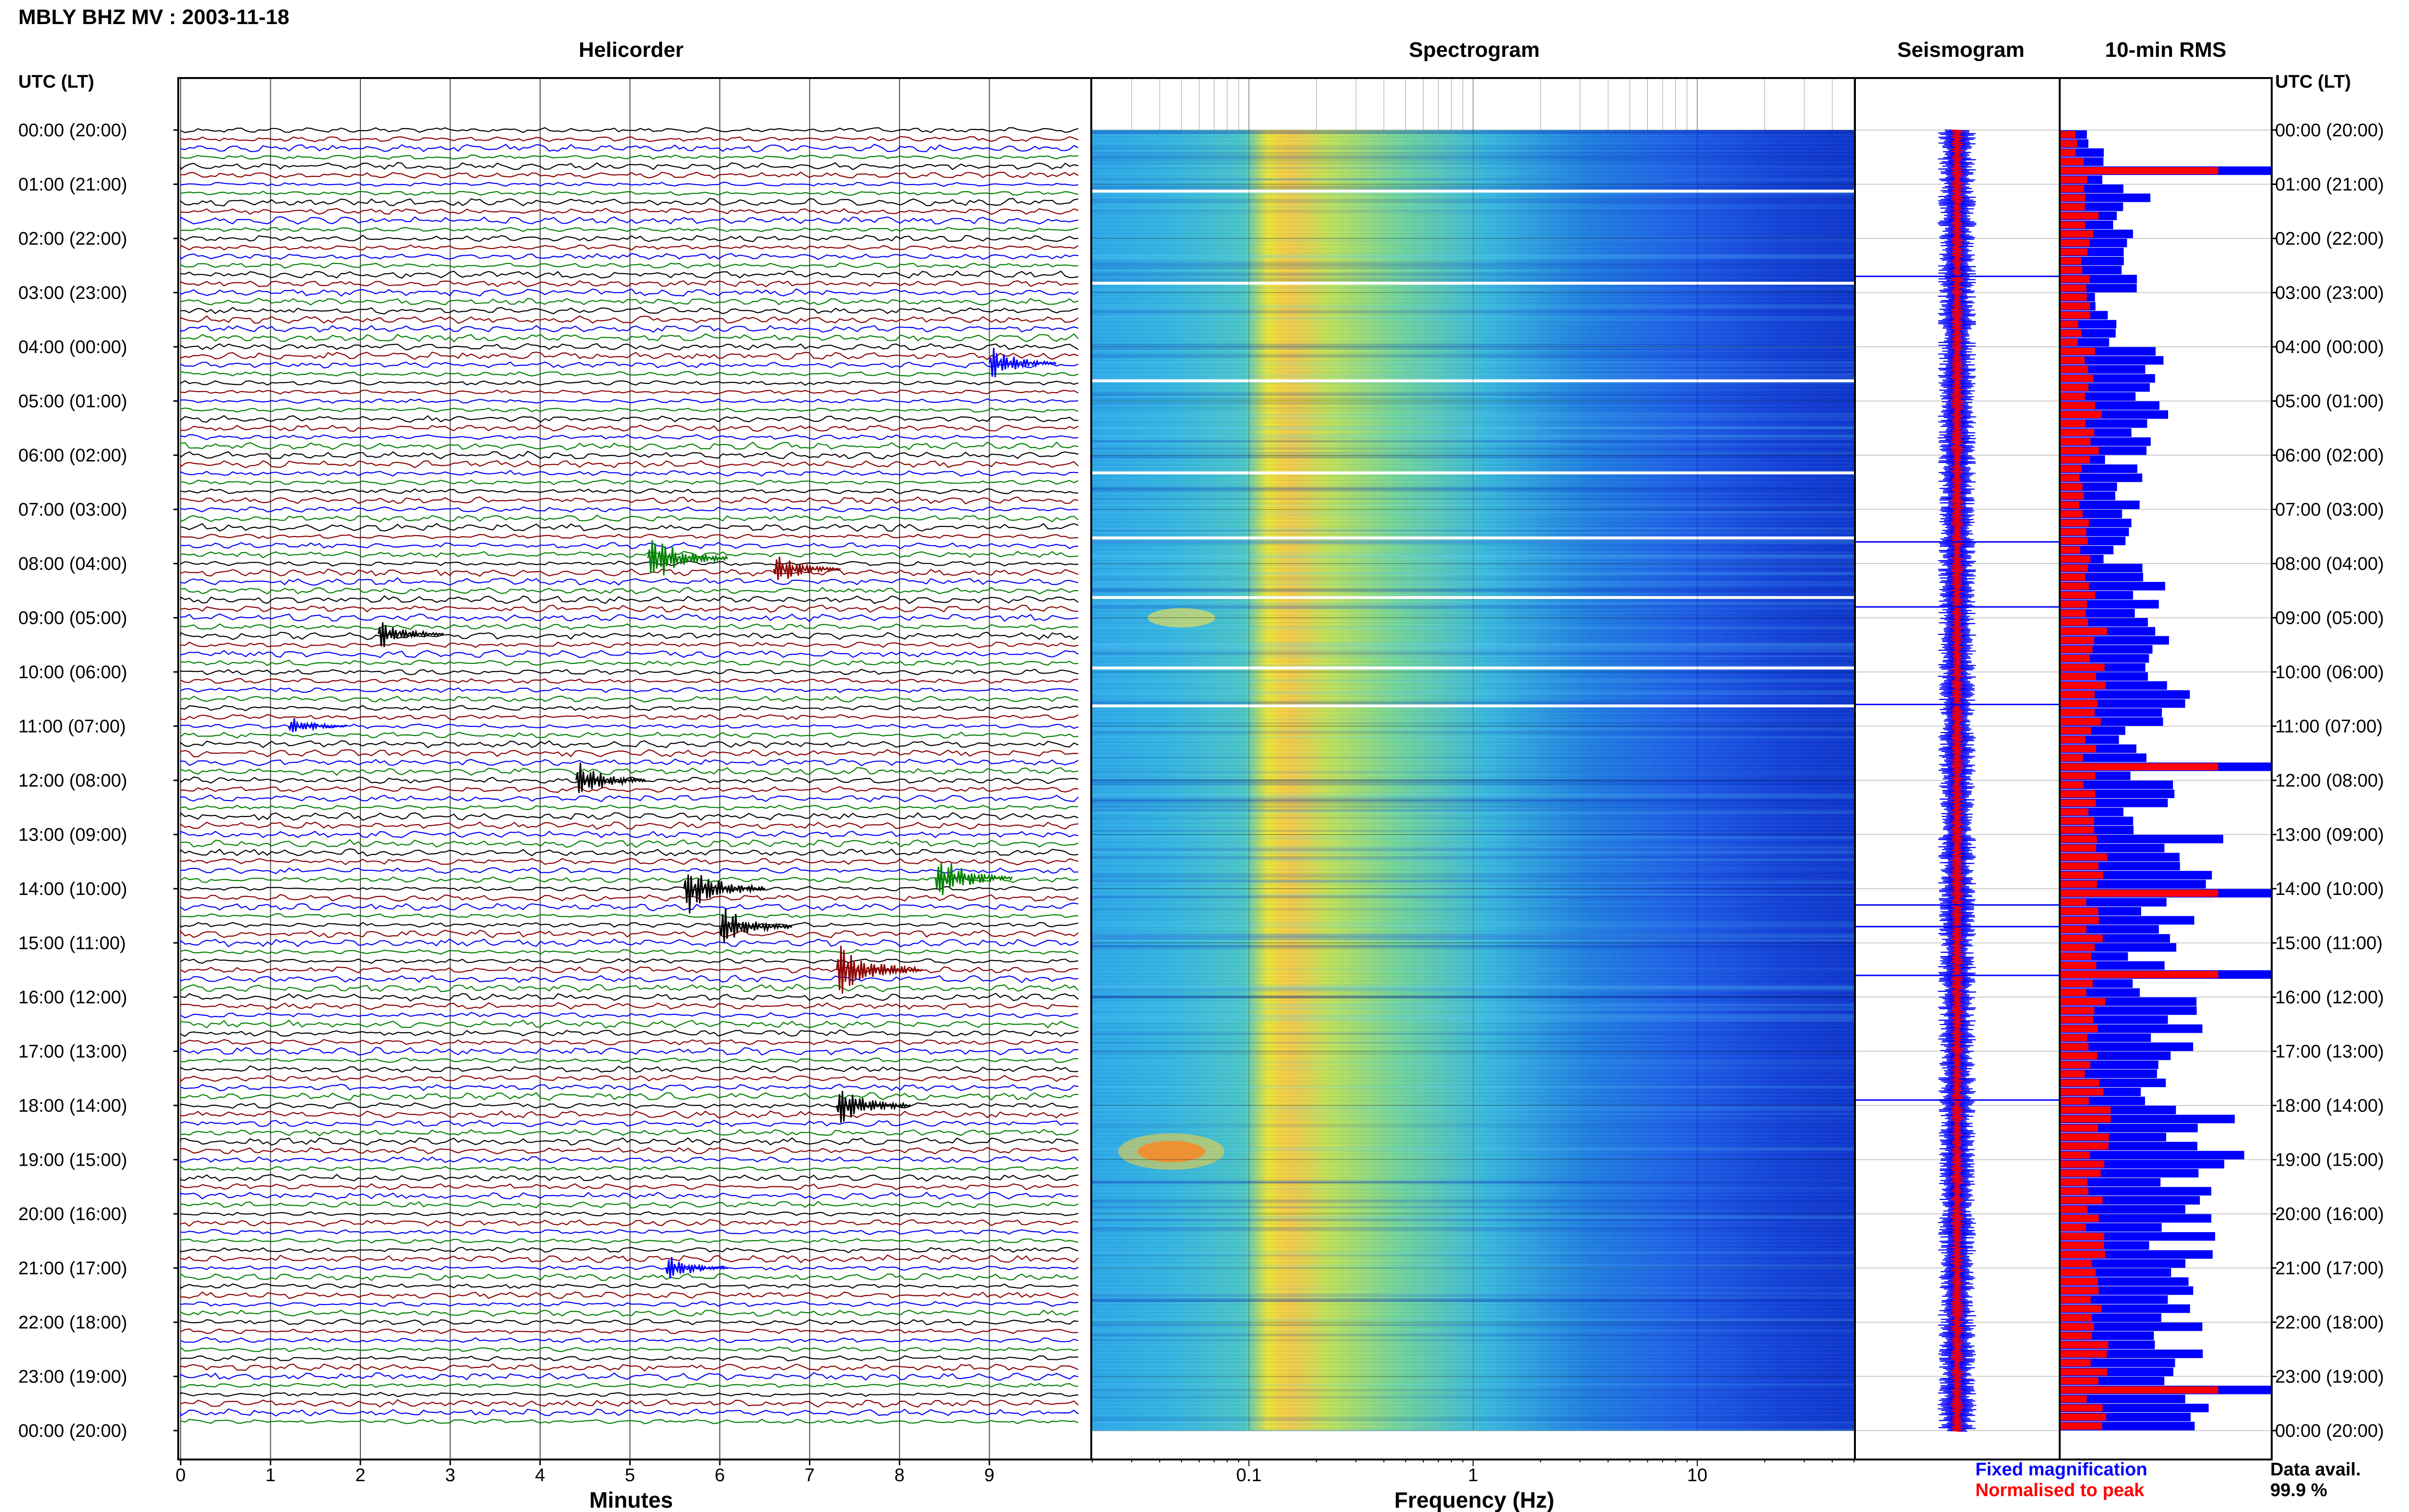 Image resolution: width=2409 pixels, height=1512 pixels. I want to click on hour-label-right: 21:00 (17:00), so click(2329, 1269).